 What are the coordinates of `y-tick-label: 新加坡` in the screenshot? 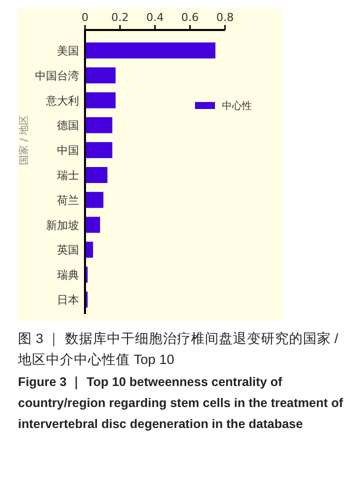 It's located at (62, 225).